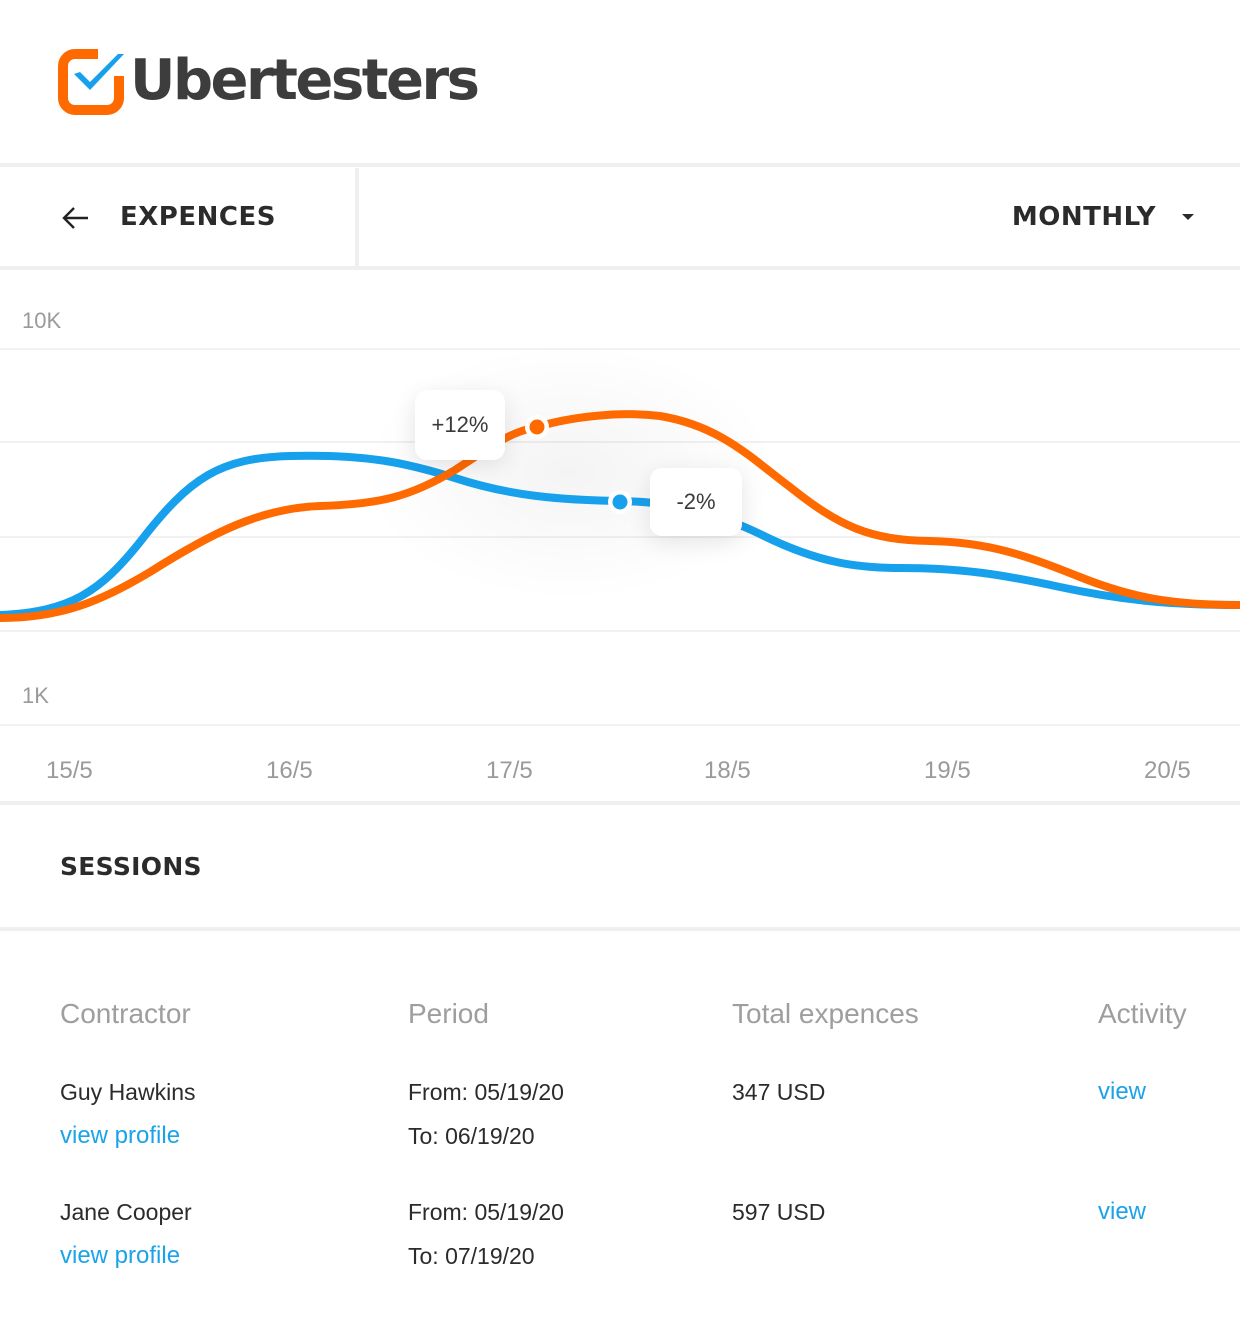  Describe the element at coordinates (825, 1013) in the screenshot. I see `column-header-total: Total expences` at that location.